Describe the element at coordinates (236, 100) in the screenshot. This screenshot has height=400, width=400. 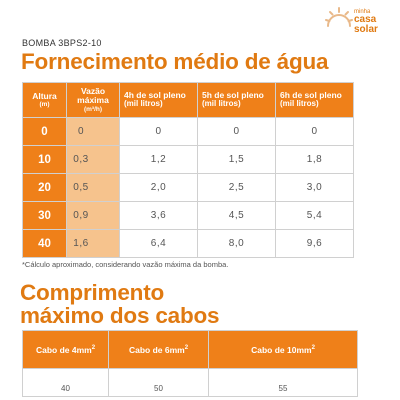
I see `header-5h: 5h de sol pleno (mil litros)` at that location.